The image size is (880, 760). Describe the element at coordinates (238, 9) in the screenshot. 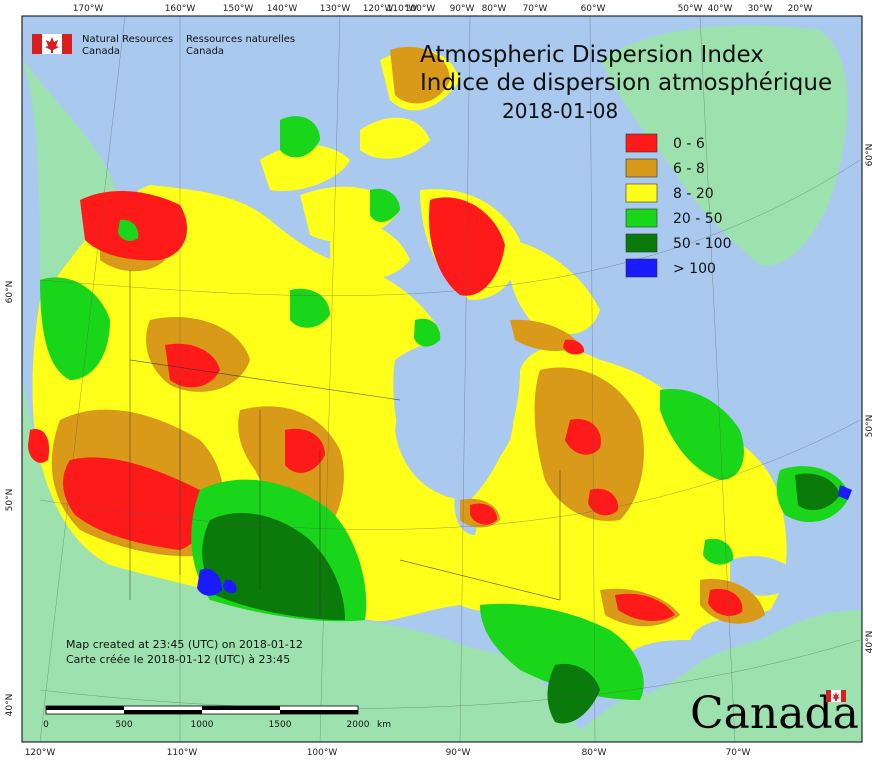

I see `longitude-tick-label: 150°W` at that location.